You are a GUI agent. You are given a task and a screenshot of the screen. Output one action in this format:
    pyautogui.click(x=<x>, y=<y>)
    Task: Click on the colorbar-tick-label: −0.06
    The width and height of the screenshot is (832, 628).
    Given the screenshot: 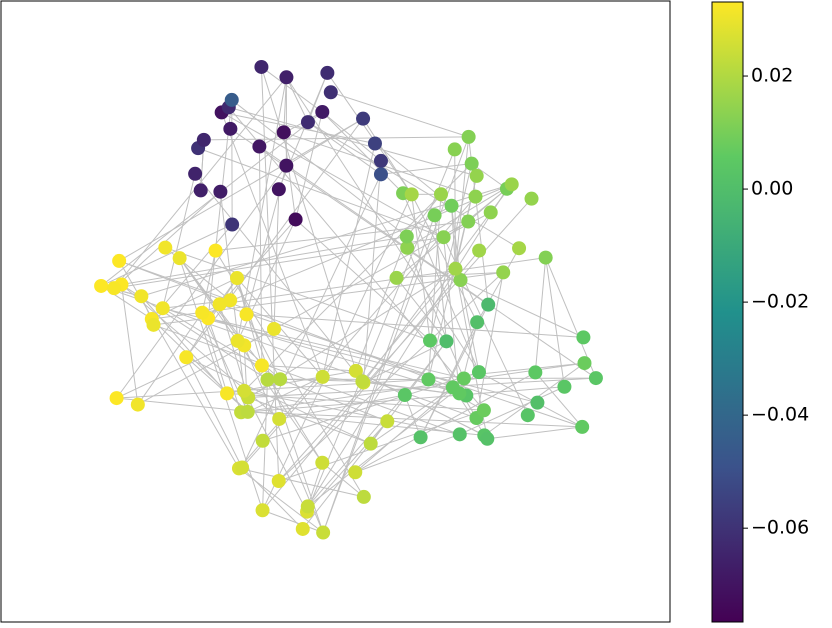 What is the action you would take?
    pyautogui.click(x=780, y=528)
    